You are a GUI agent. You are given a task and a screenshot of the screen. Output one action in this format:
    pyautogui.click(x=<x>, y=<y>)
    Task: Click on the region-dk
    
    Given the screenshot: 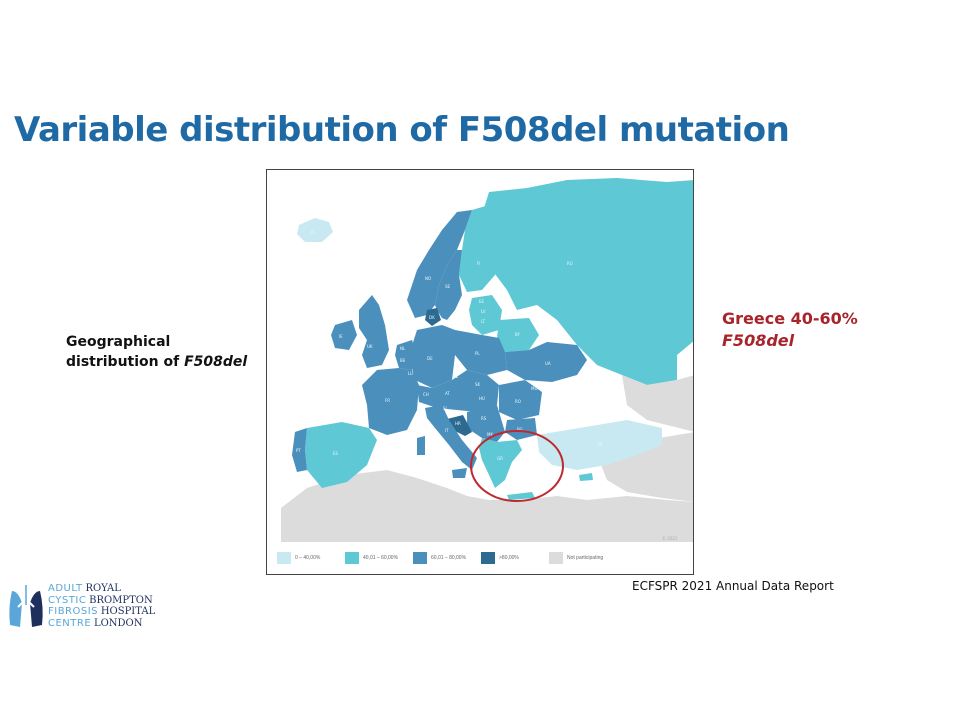 What is the action you would take?
    pyautogui.click(x=433, y=317)
    